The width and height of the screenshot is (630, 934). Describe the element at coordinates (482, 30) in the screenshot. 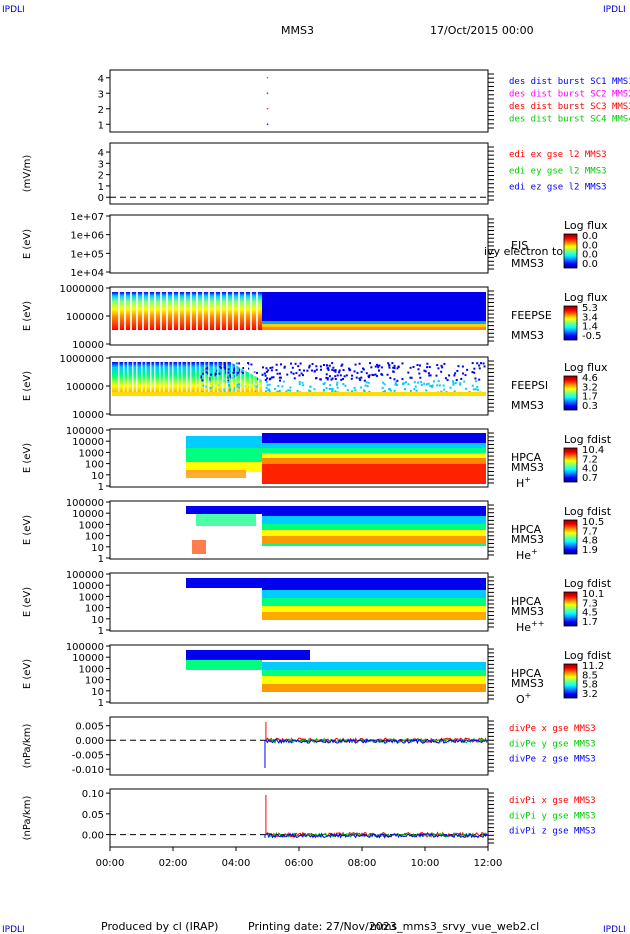

I see `plot-date: 17/Oct/2015 00:00` at that location.